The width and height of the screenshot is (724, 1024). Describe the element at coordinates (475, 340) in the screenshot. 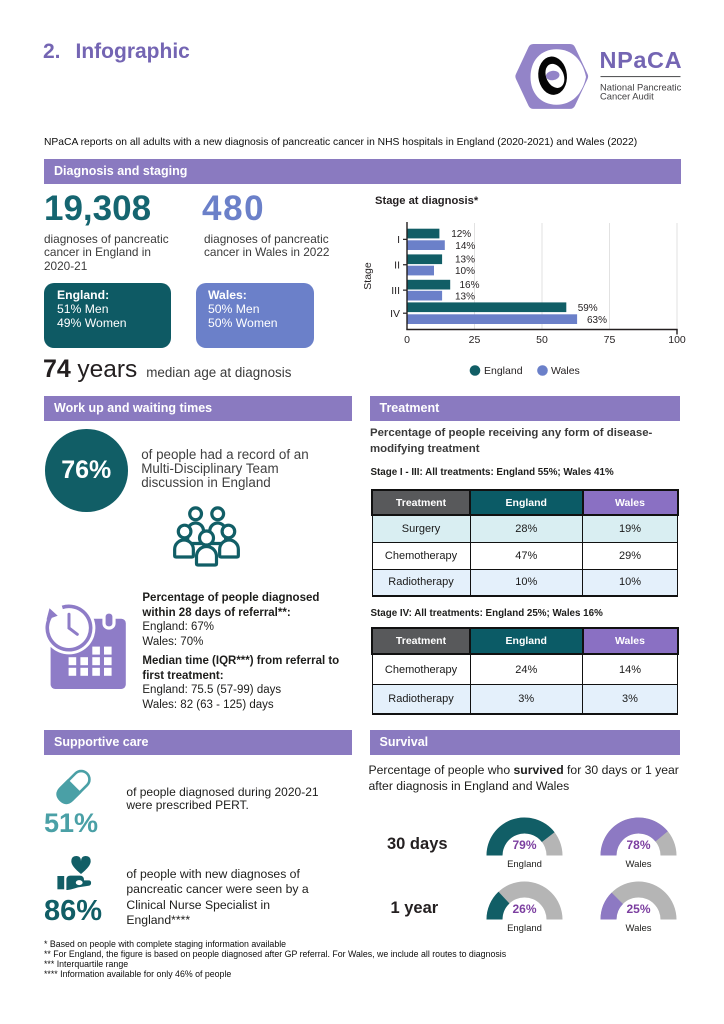

I see `svg-text: 25` at that location.